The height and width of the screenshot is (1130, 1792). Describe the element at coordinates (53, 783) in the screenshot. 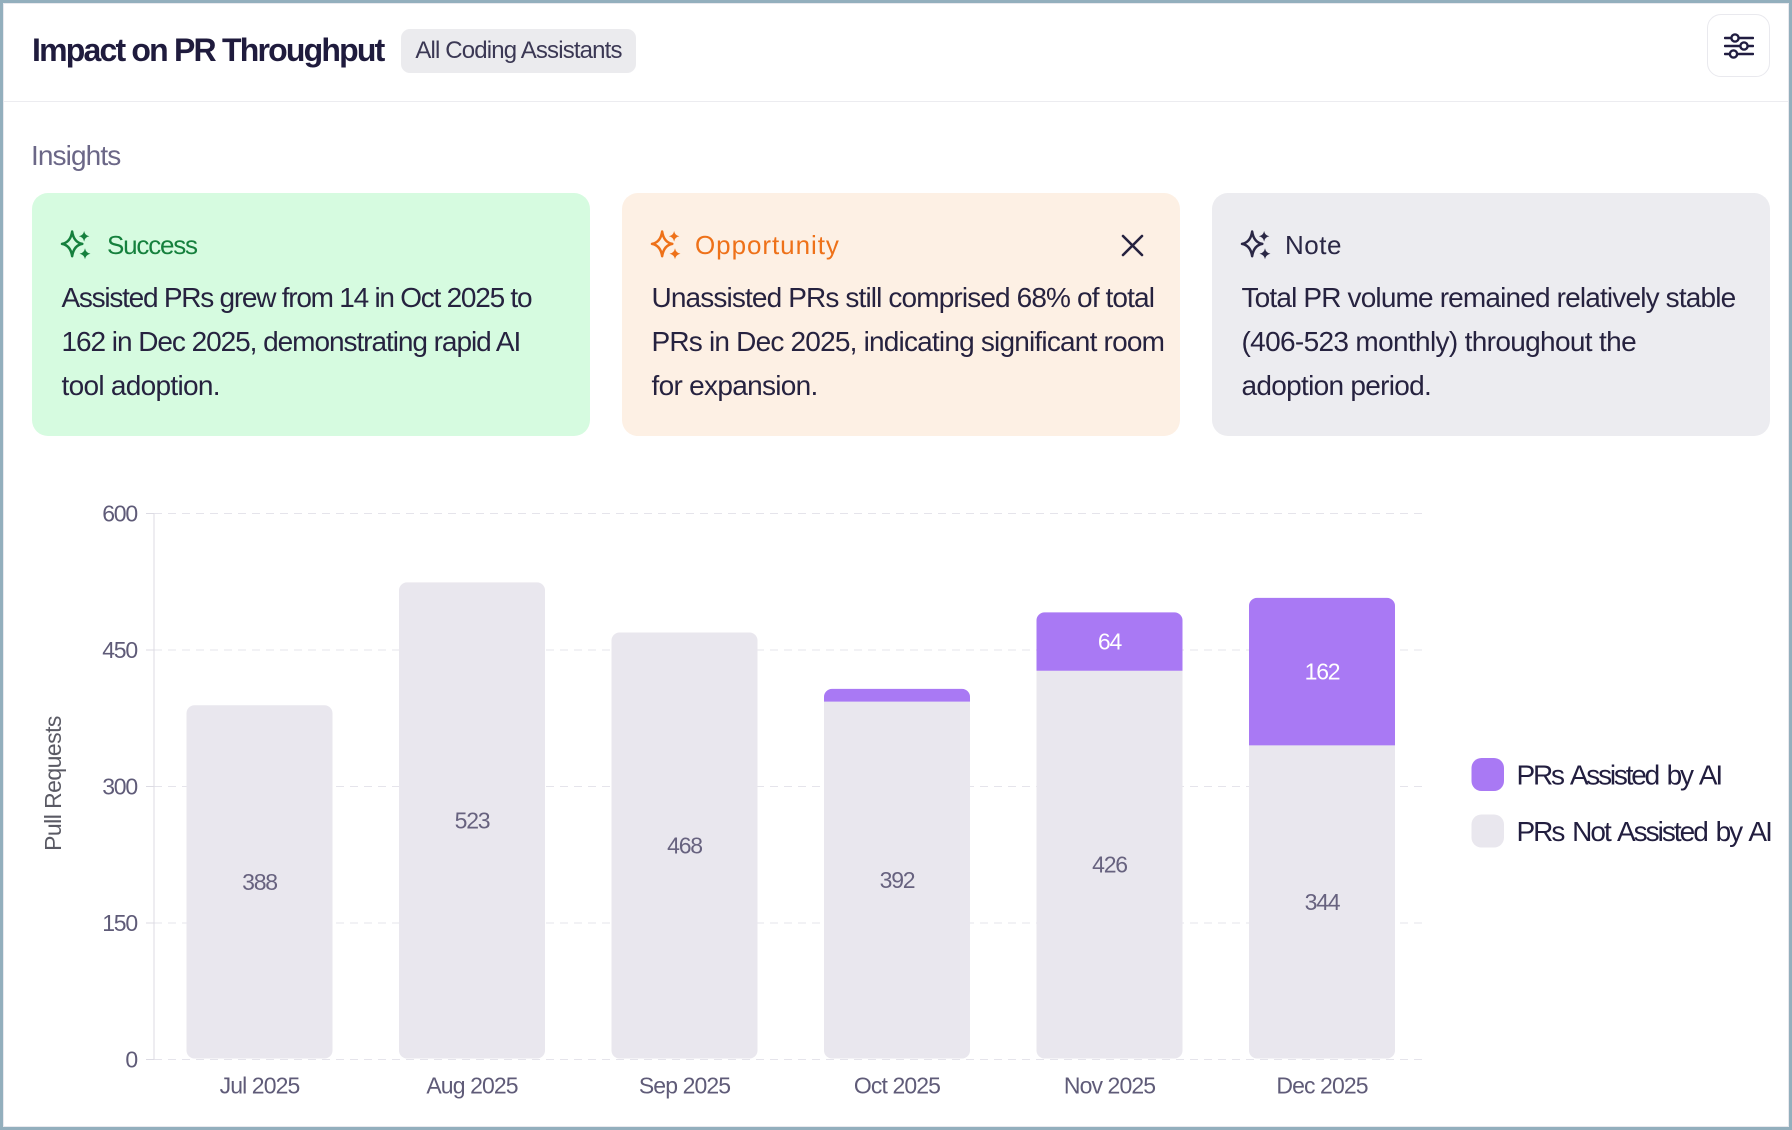

I see `svg-text: Pull Requests` at that location.